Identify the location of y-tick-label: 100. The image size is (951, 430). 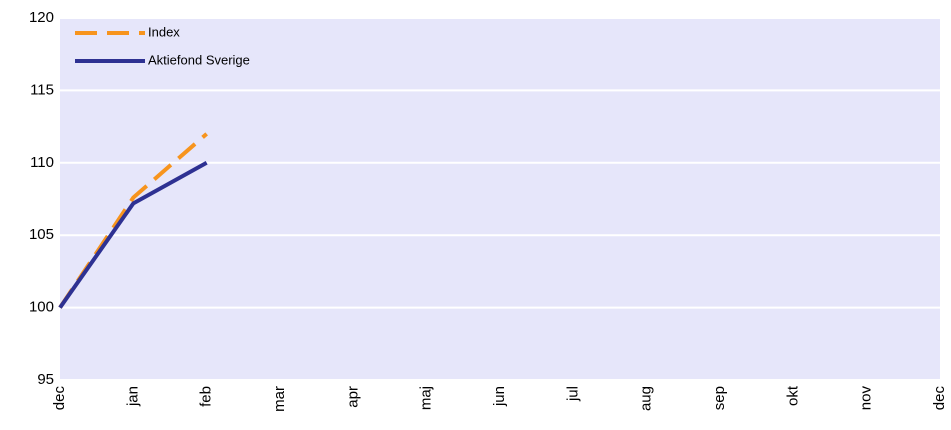
(41, 307).